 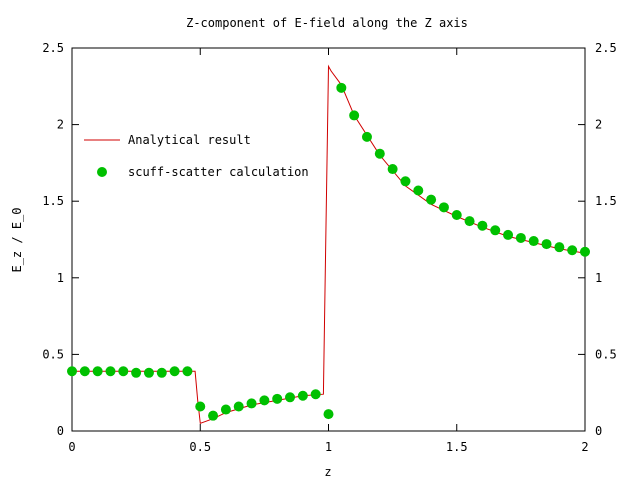 I want to click on legend-label: scuff-scatter calculation, so click(x=218, y=172).